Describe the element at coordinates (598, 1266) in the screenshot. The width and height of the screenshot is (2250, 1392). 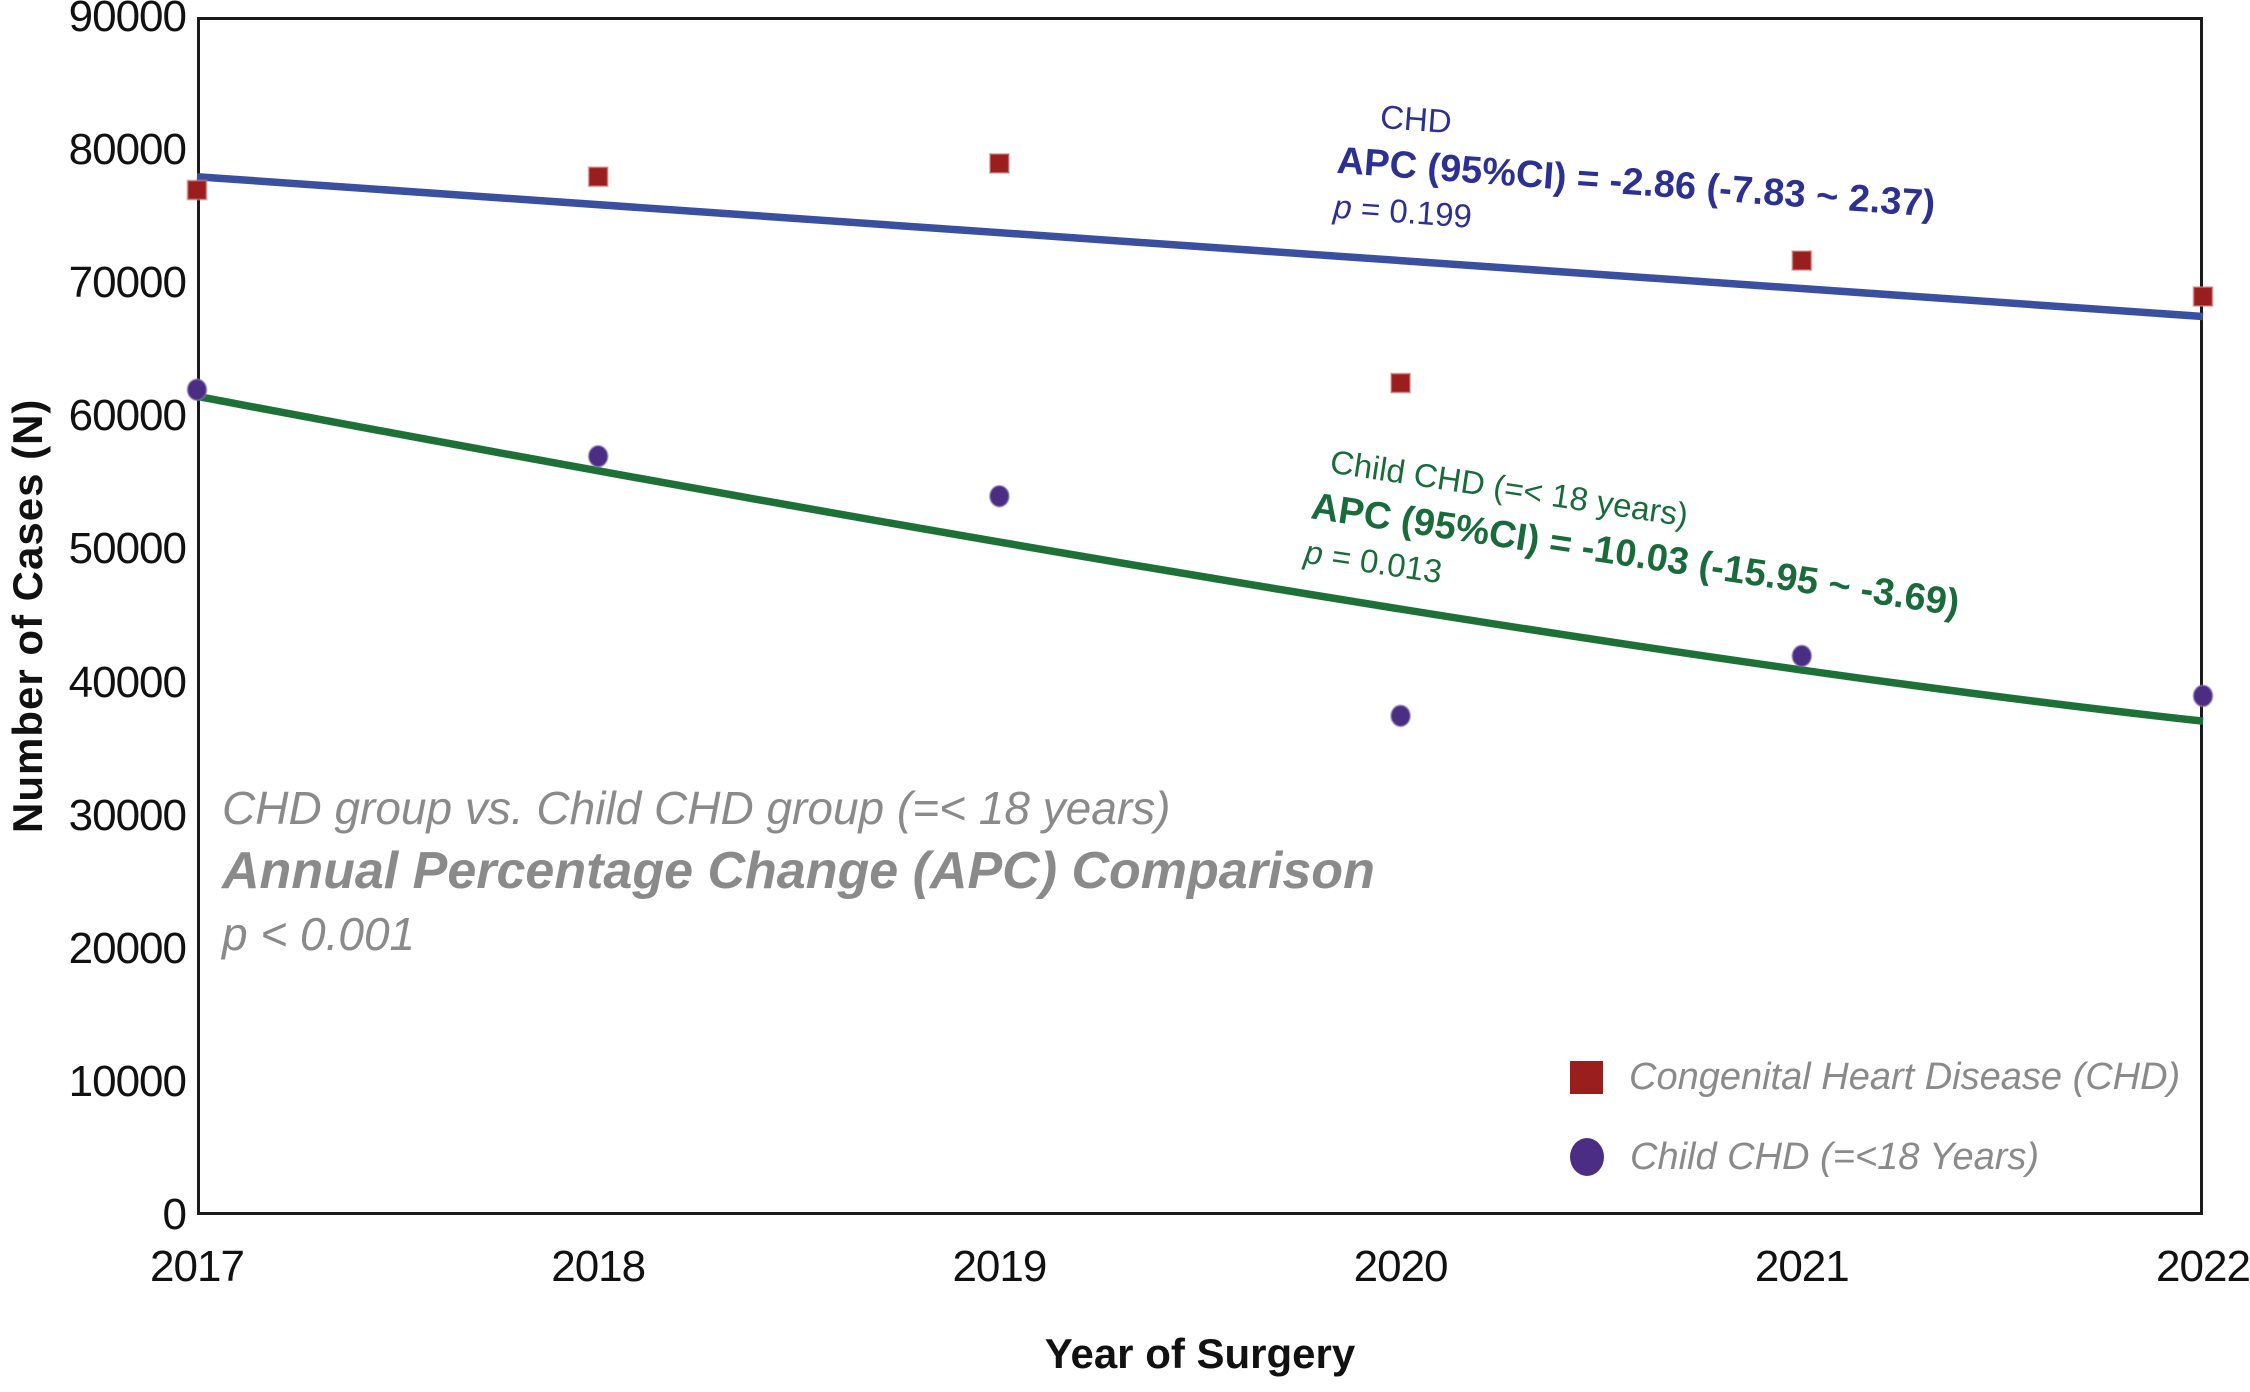
I see `x-tick-label: 2018` at that location.